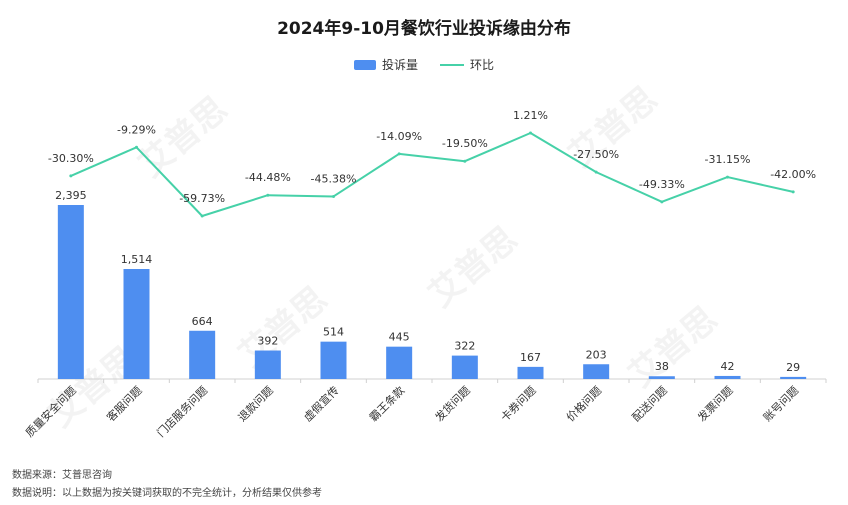 This screenshot has width=848, height=505. What do you see at coordinates (662, 366) in the screenshot?
I see `bar-value-label: 38` at bounding box center [662, 366].